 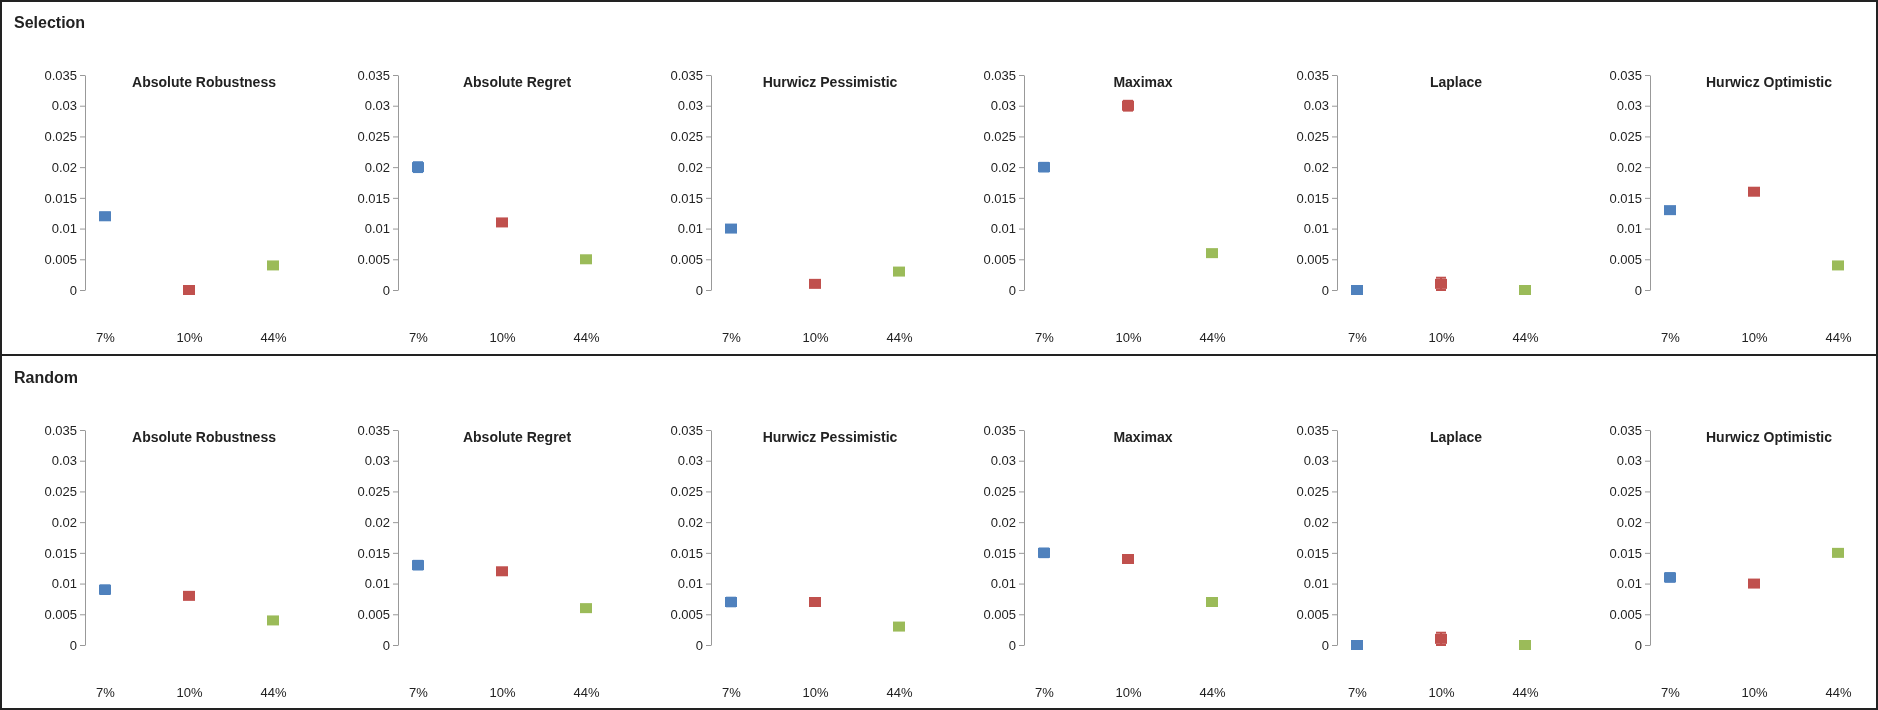 What do you see at coordinates (46, 377) in the screenshot?
I see `text: Random` at bounding box center [46, 377].